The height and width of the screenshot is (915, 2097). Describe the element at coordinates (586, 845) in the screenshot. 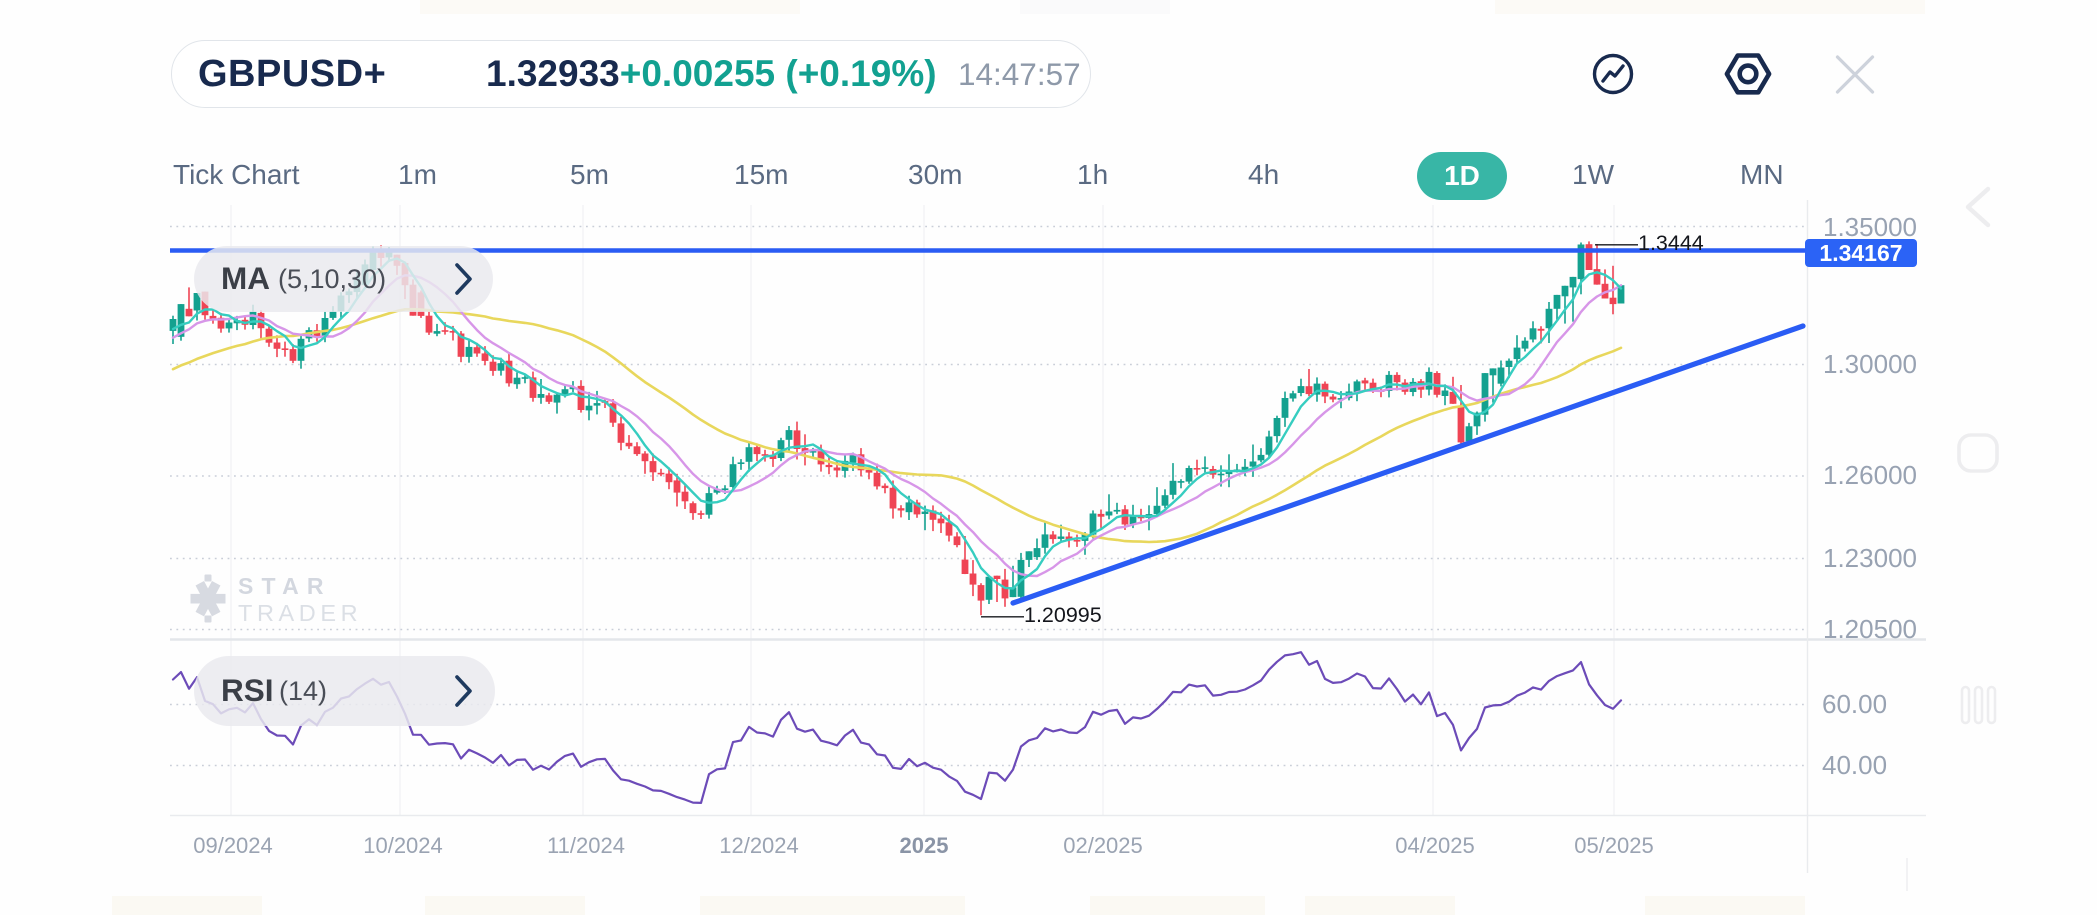

I see `svg-text: 11/2024` at that location.